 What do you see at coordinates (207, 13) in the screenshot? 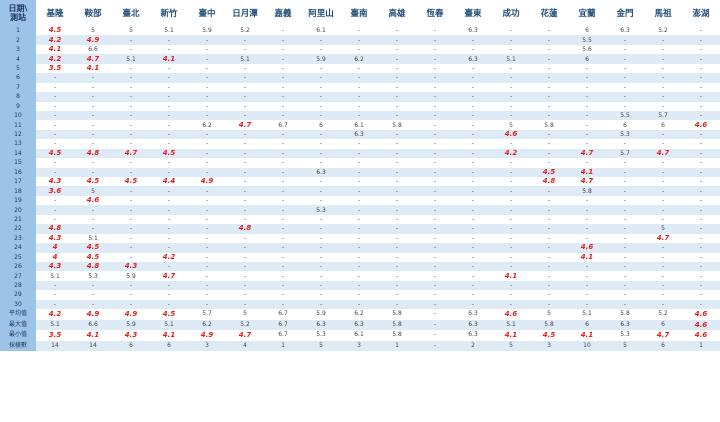
I see `station-header: 臺中` at bounding box center [207, 13].